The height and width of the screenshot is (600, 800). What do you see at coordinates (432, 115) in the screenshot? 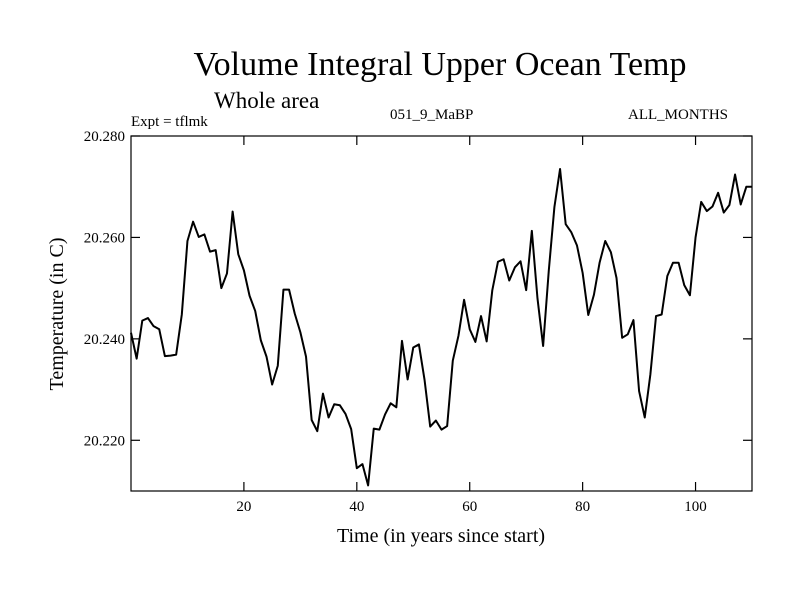
I see `run-id-label: 051_9_MaBP` at bounding box center [432, 115].